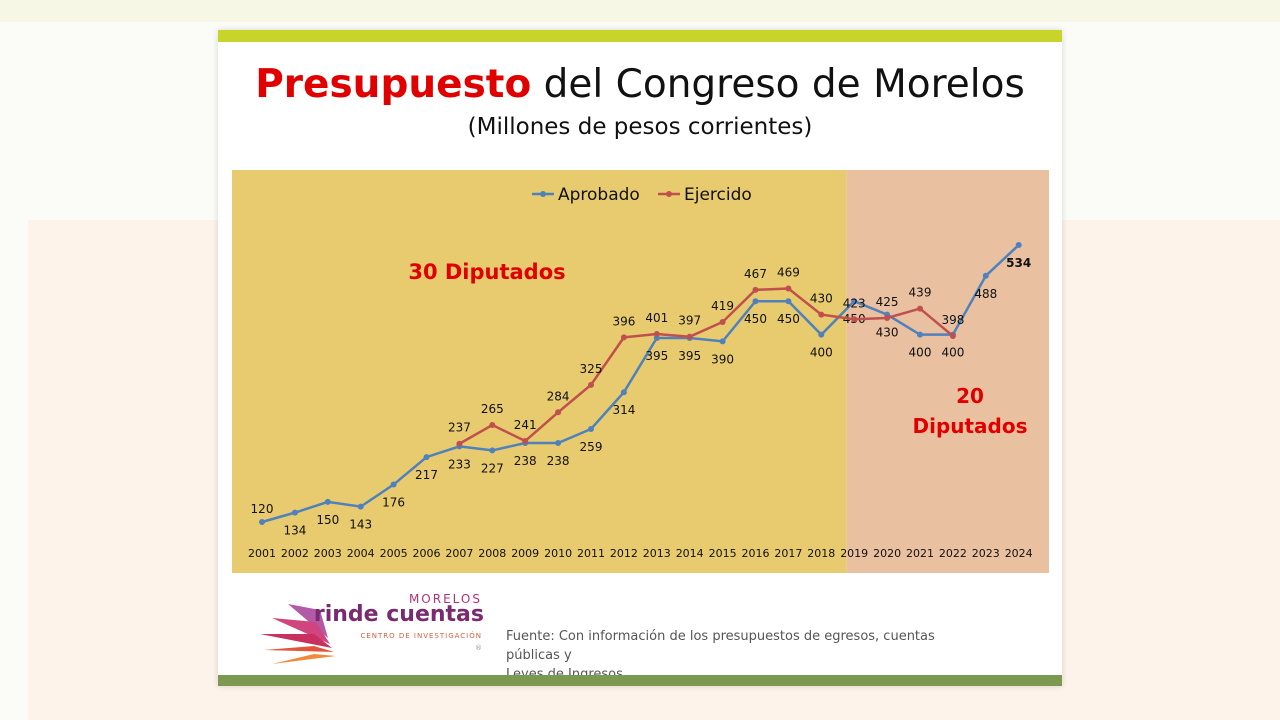  Describe the element at coordinates (394, 553) in the screenshot. I see `x-tick-label: 2005` at that location.